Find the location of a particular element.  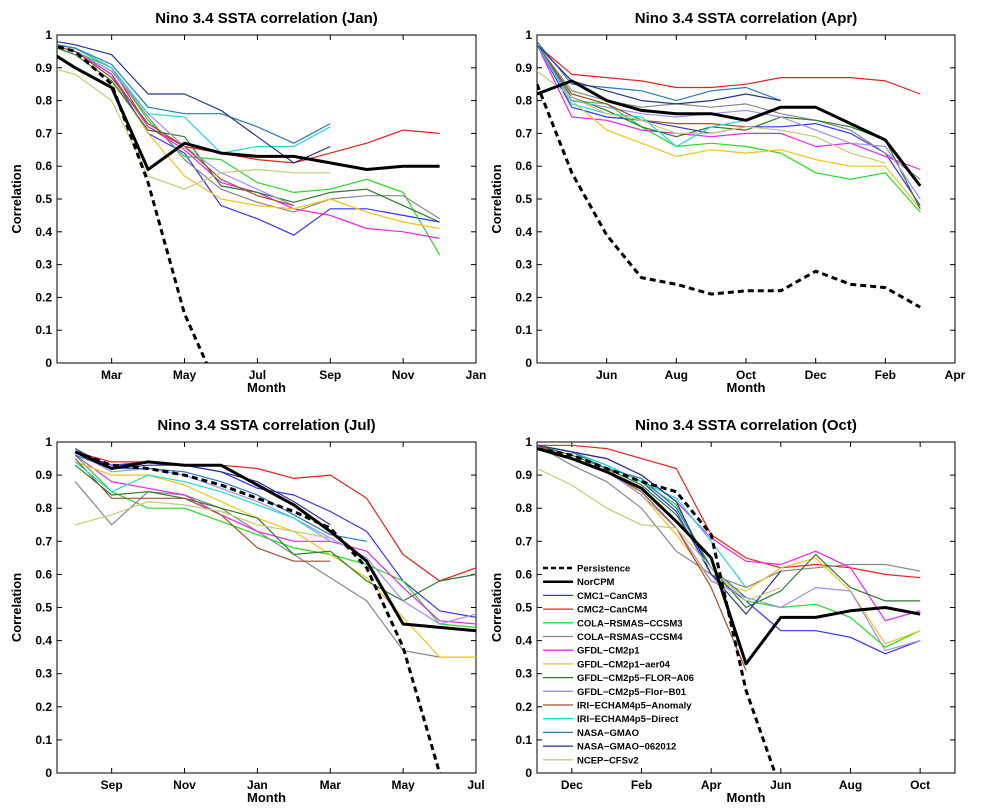

series-line-cola-rsmas-ccsm4 is located at coordinates (729, 516).